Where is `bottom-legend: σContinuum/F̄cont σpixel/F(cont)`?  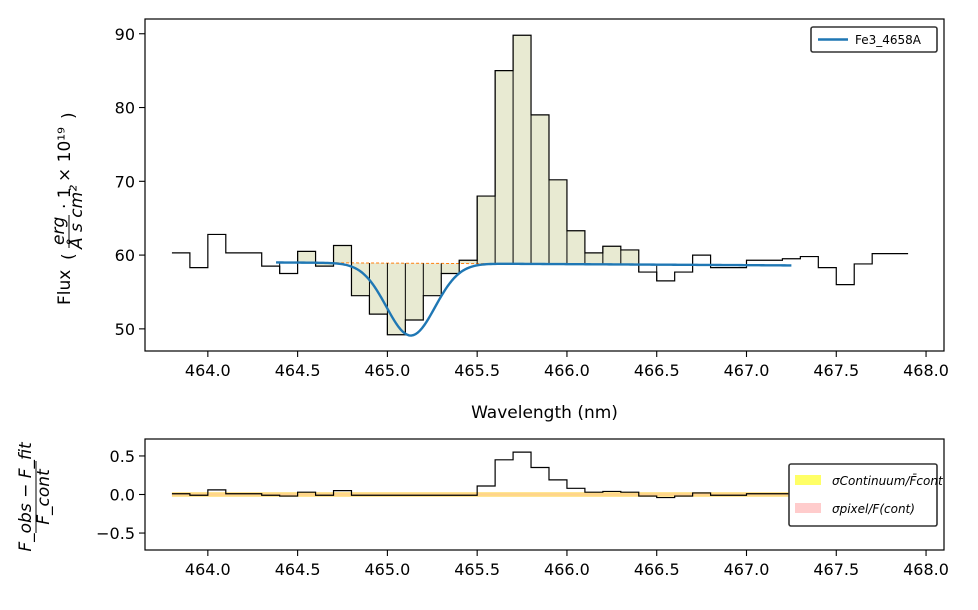
bottom-legend: σContinuum/F̄cont σpixel/F(cont) is located at coordinates (866, 495).